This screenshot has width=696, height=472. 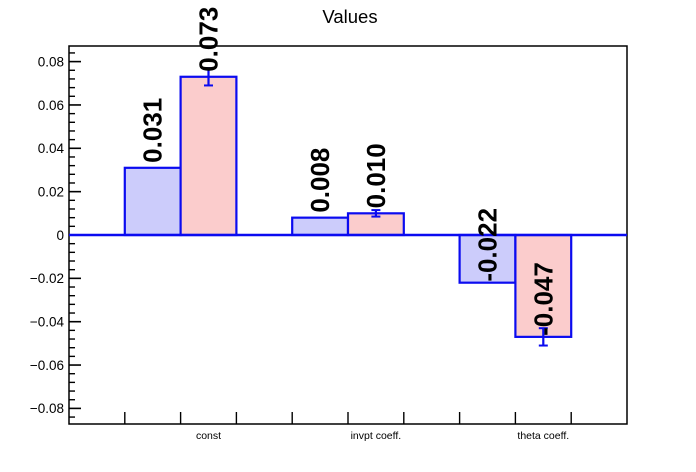 What do you see at coordinates (51, 148) in the screenshot?
I see `y-axis-tick-label: 0.04` at bounding box center [51, 148].